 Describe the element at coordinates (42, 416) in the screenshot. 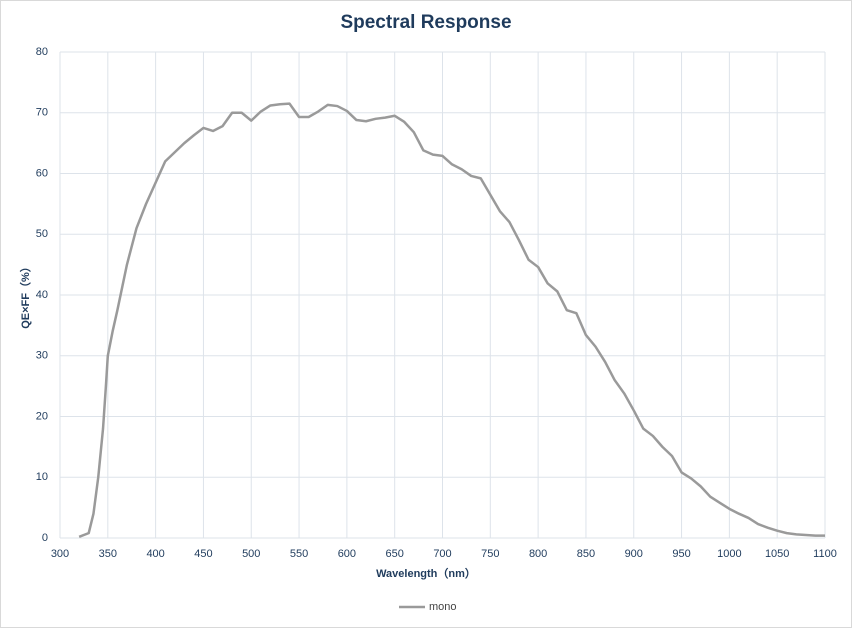

I see `y-tick-label: 20` at that location.